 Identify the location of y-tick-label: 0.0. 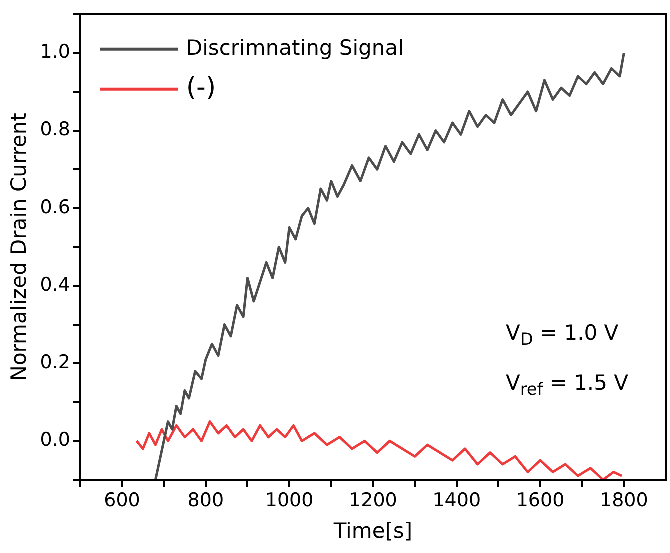
(55, 440).